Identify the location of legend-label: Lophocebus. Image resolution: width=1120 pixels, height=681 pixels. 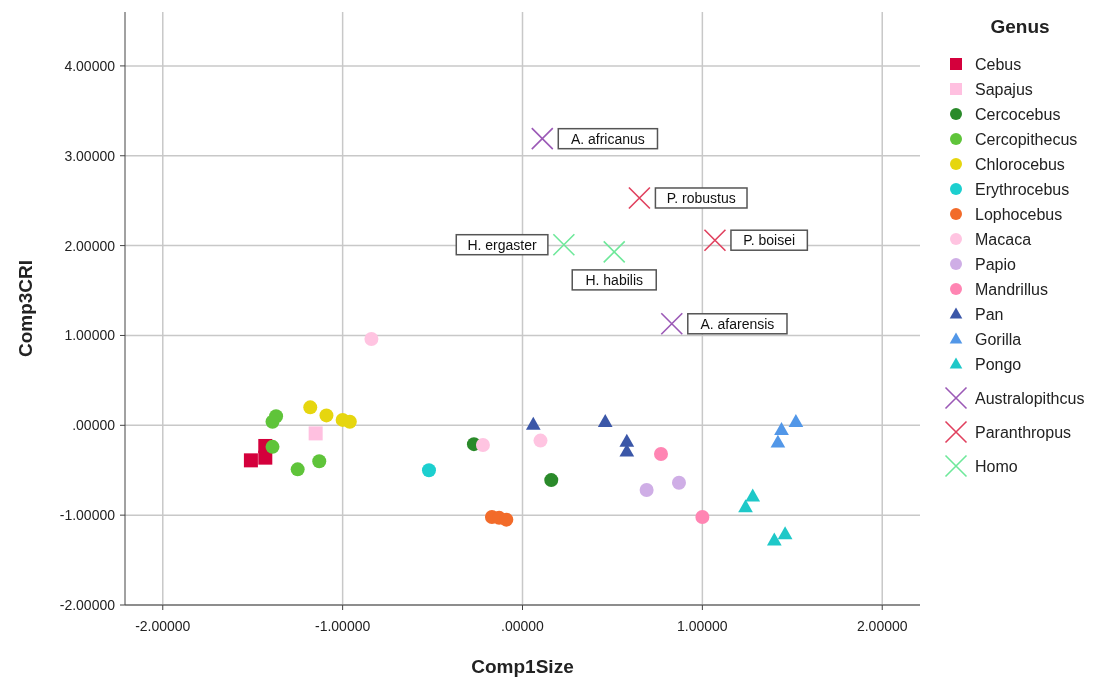
(1019, 214).